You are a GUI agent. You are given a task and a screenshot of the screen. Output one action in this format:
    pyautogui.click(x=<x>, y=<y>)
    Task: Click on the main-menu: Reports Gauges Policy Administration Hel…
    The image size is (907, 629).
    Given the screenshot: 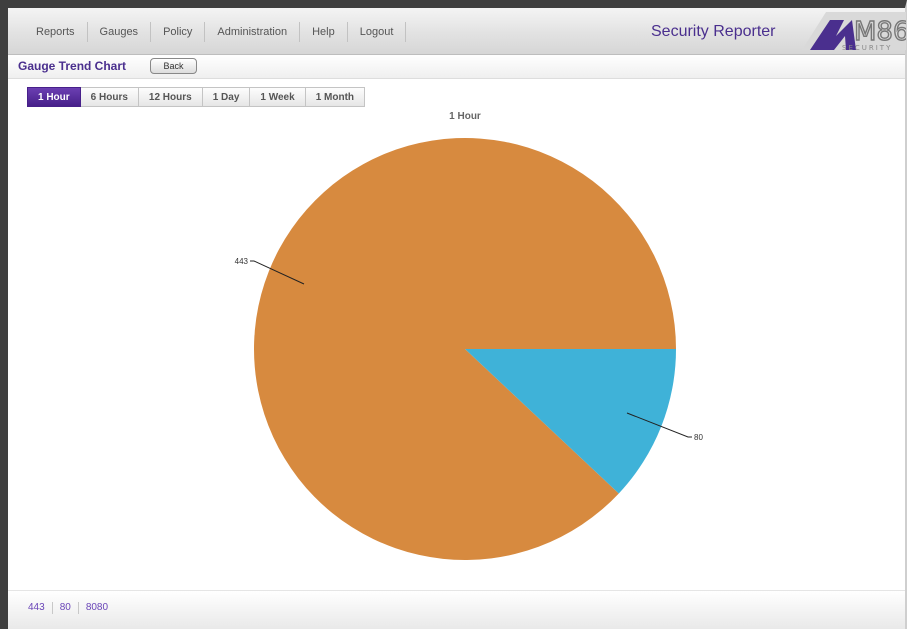 What is the action you would take?
    pyautogui.click(x=217, y=32)
    